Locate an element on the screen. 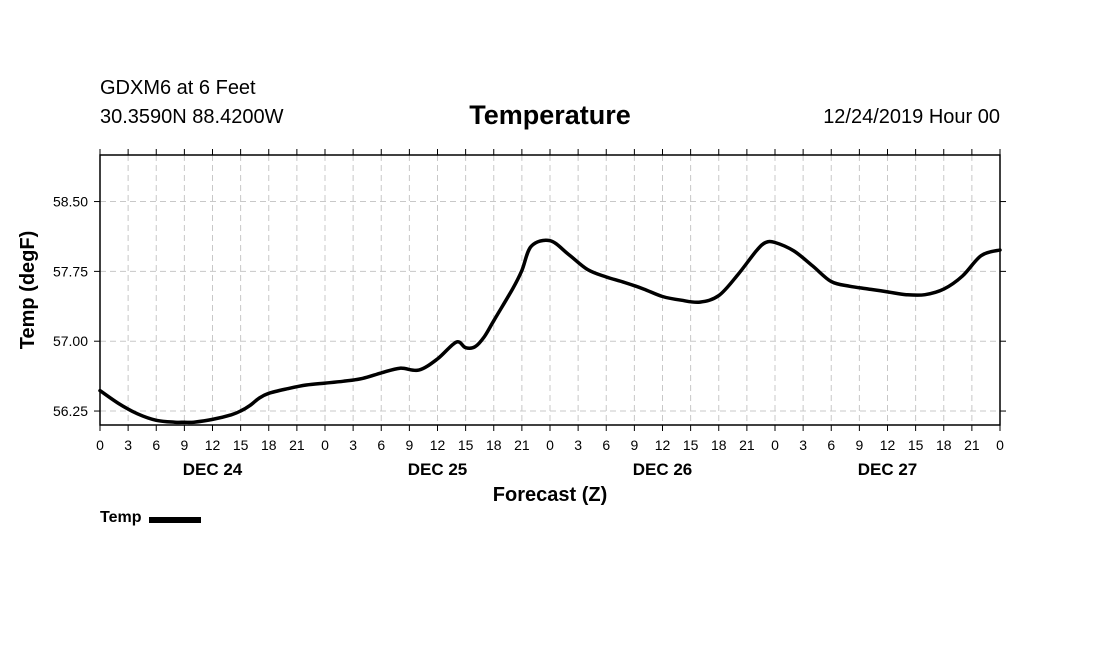  line-swatch-icon is located at coordinates (175, 519).